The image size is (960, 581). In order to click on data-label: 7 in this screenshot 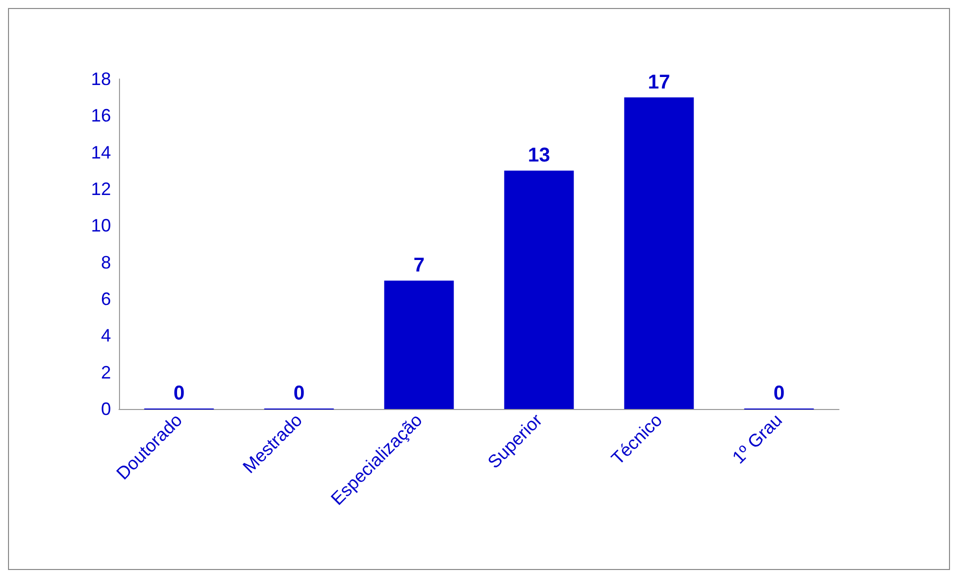, I will do `click(419, 265)`.